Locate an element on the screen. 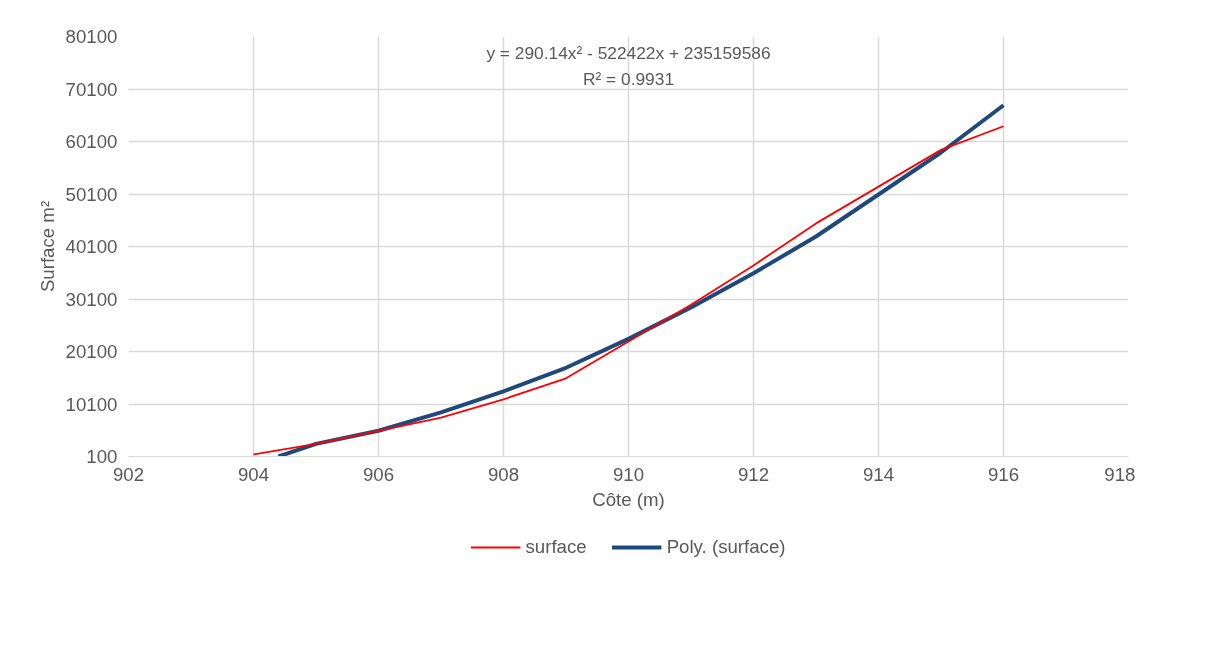  x-tick-label: 916 is located at coordinates (1003, 474).